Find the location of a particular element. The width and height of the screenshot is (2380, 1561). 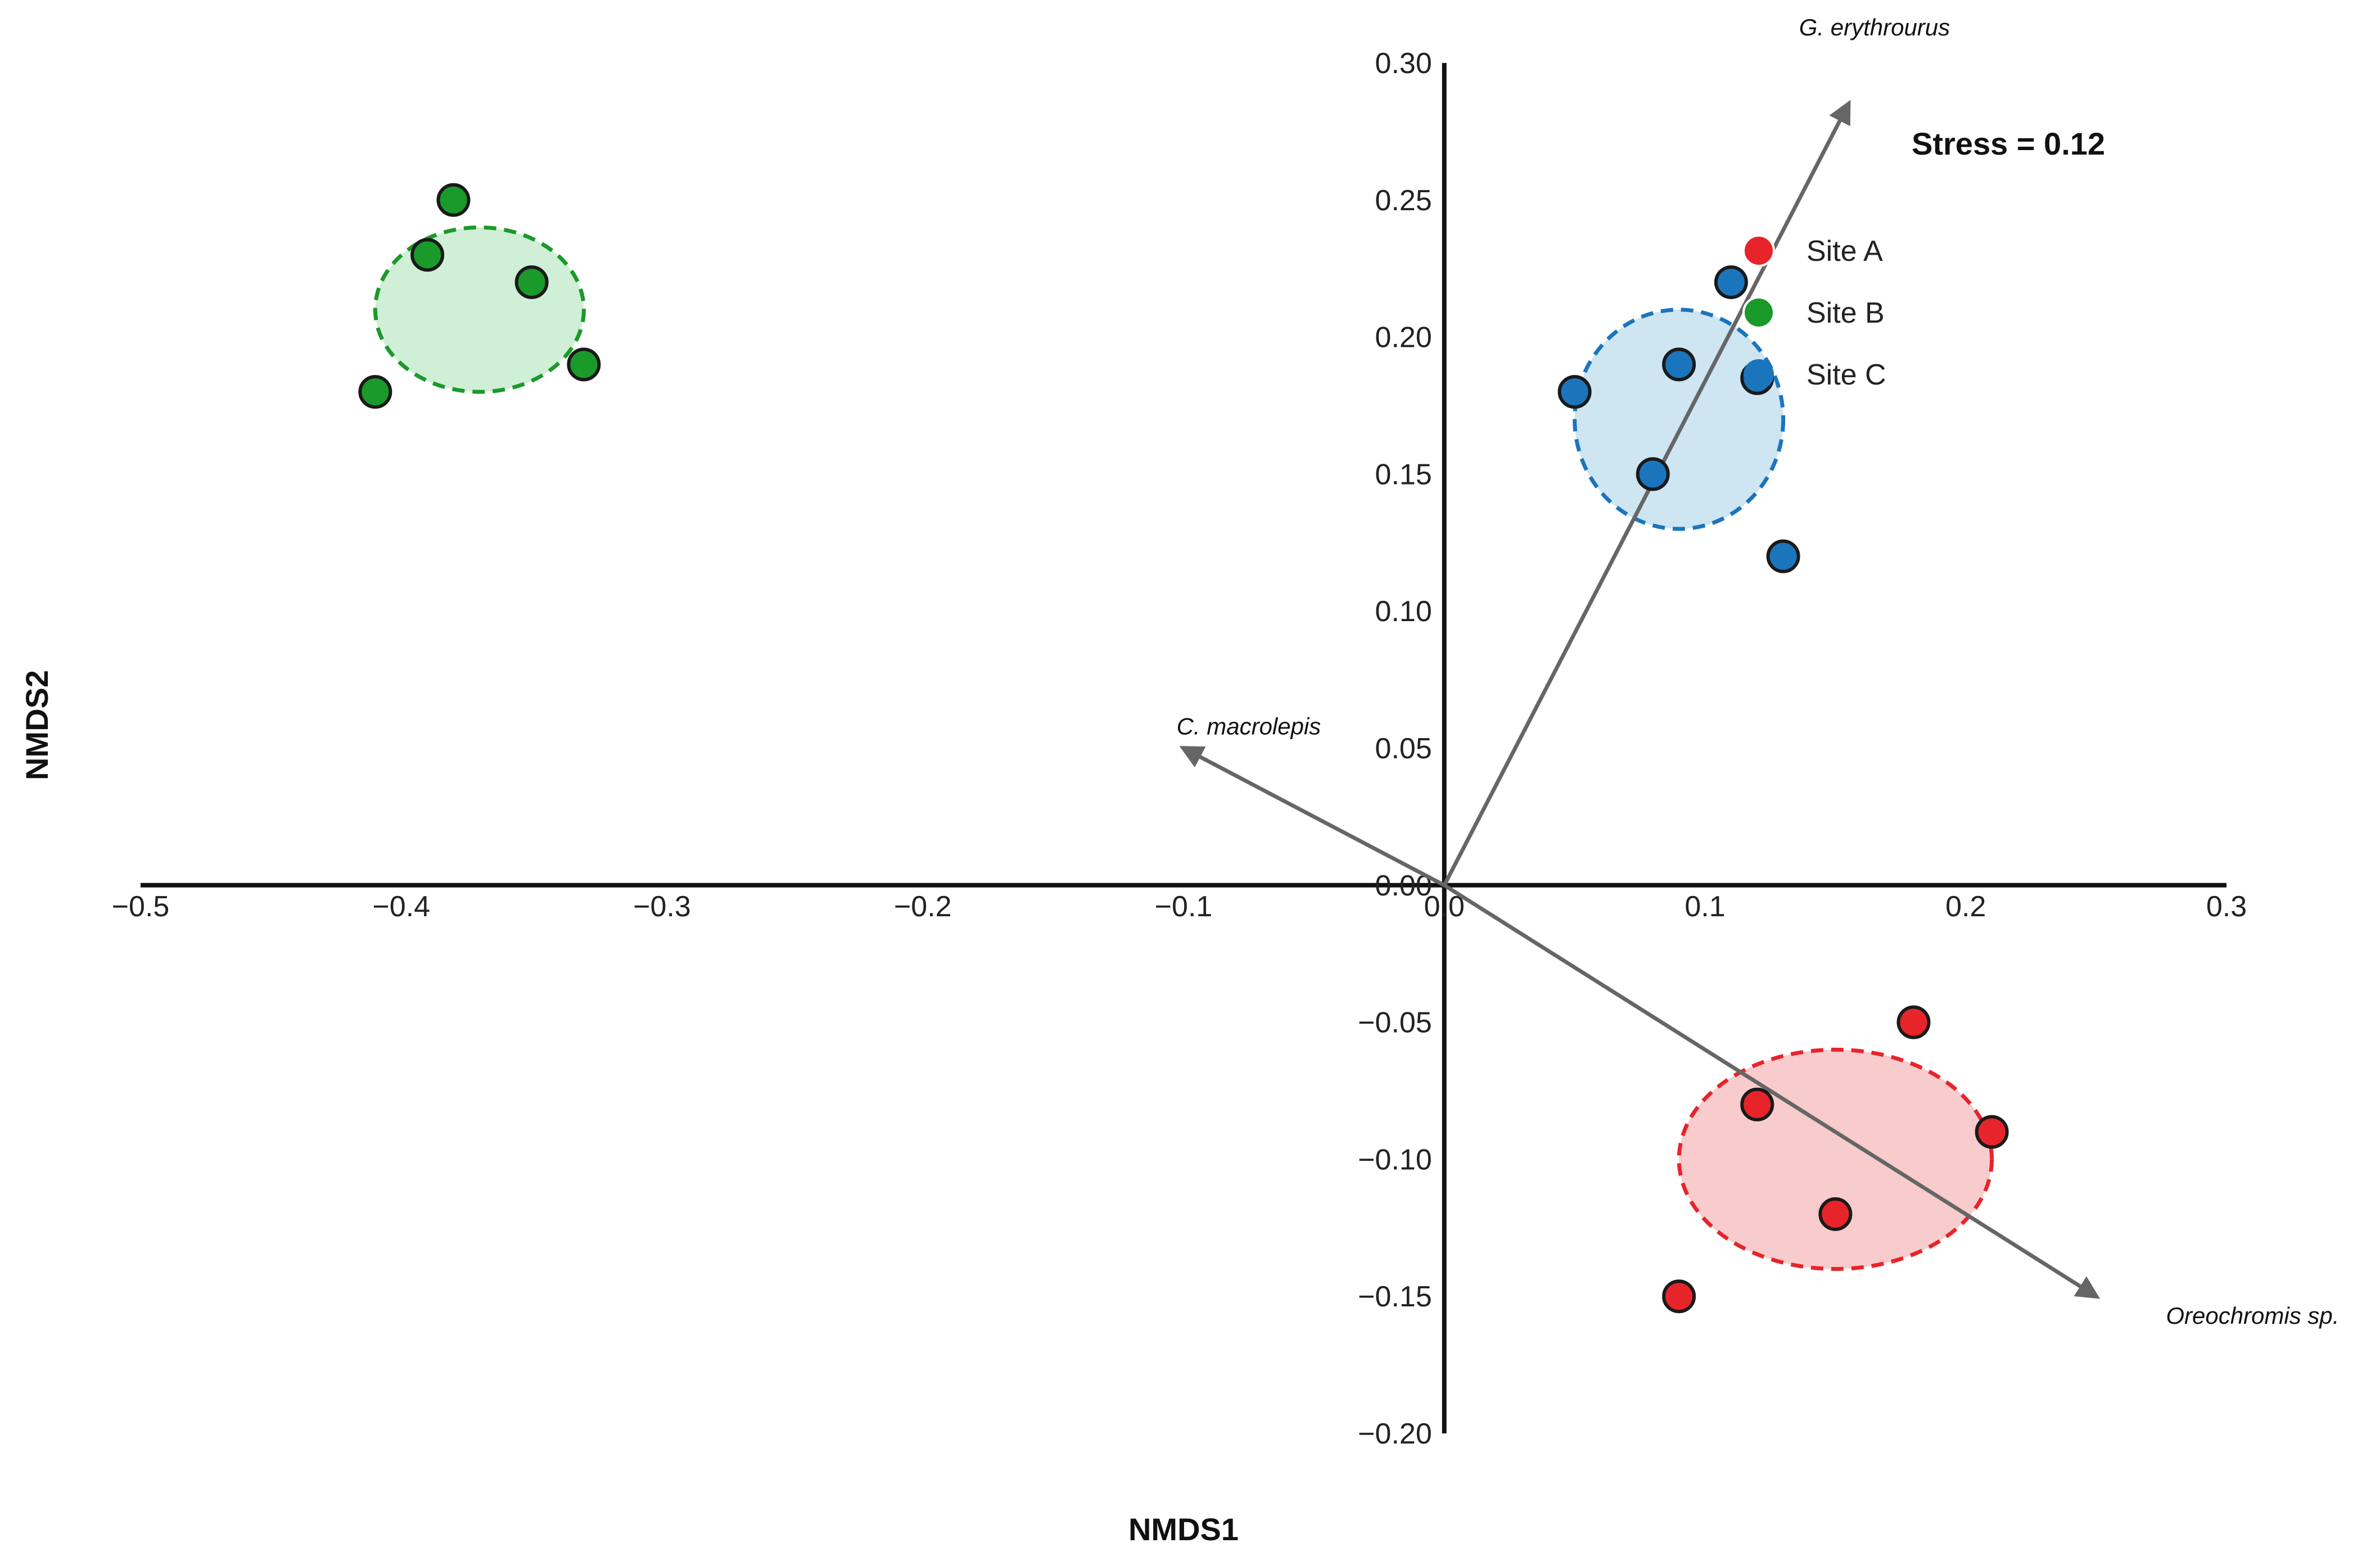

x-tick-label: −0.2 is located at coordinates (923, 906).